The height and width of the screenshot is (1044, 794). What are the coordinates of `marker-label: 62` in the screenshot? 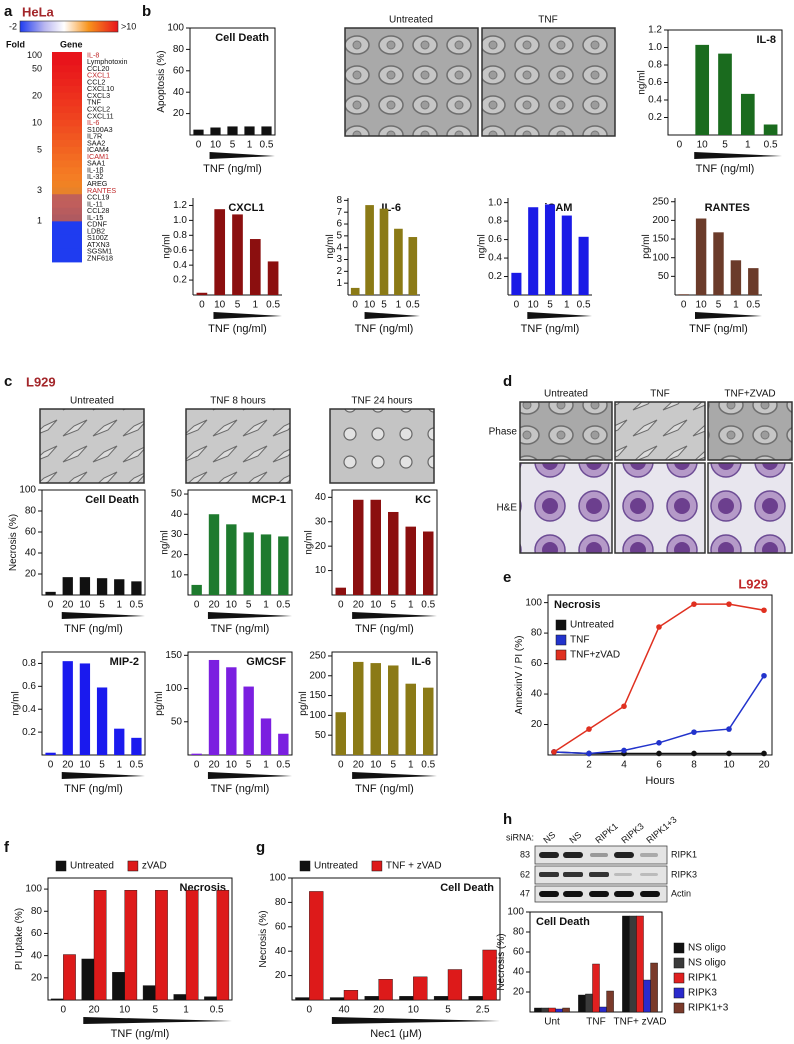 It's located at (525, 874).